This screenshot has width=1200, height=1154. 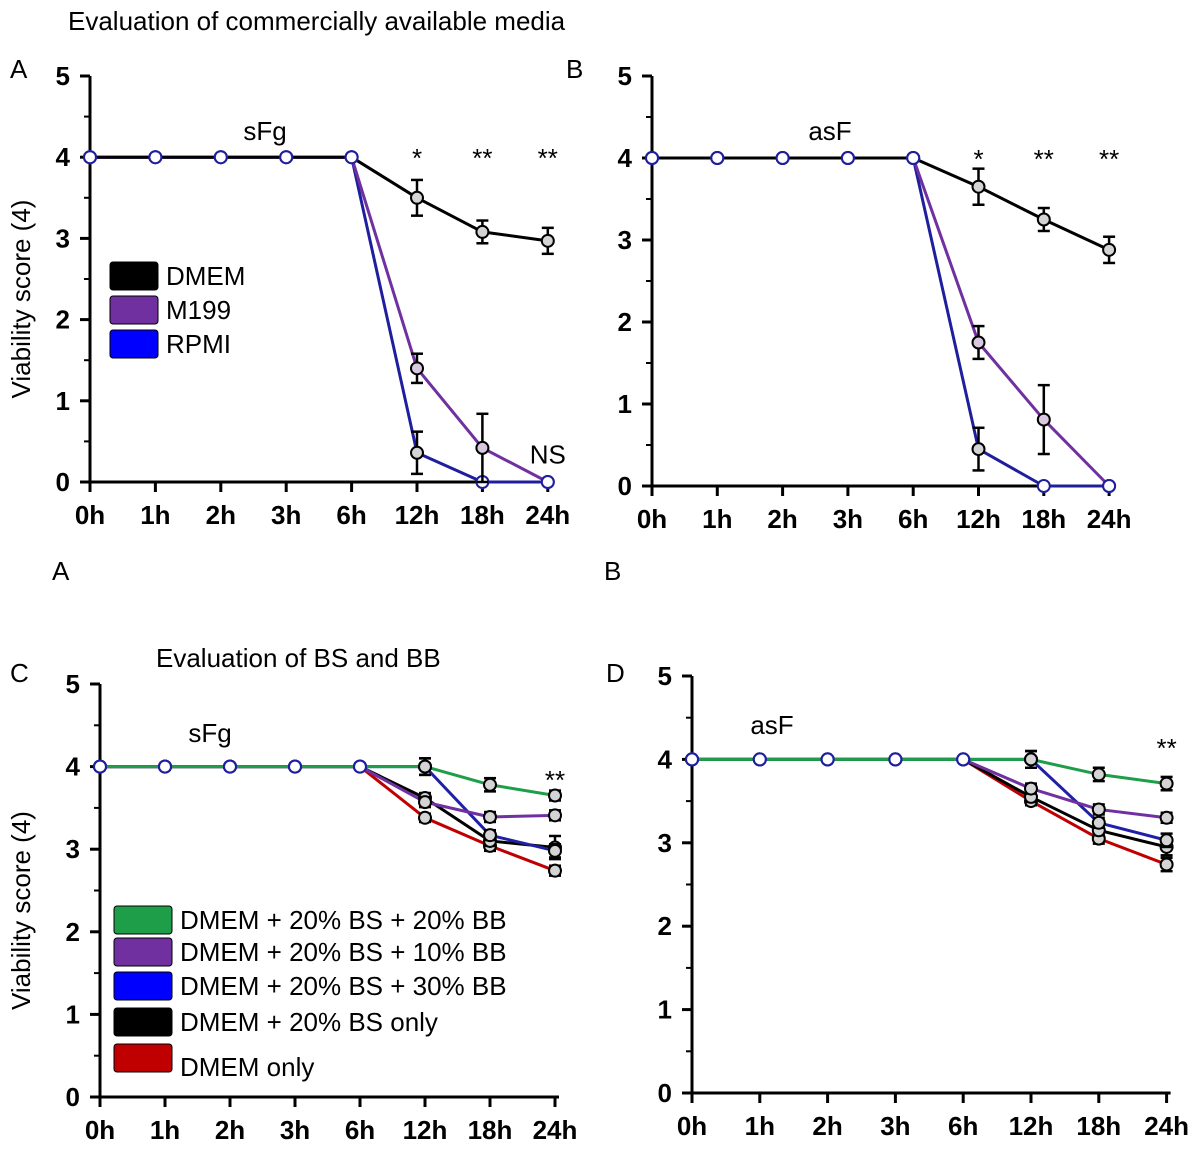 What do you see at coordinates (143, 952) in the screenshot?
I see `legend-swatch-20bs-10bb` at bounding box center [143, 952].